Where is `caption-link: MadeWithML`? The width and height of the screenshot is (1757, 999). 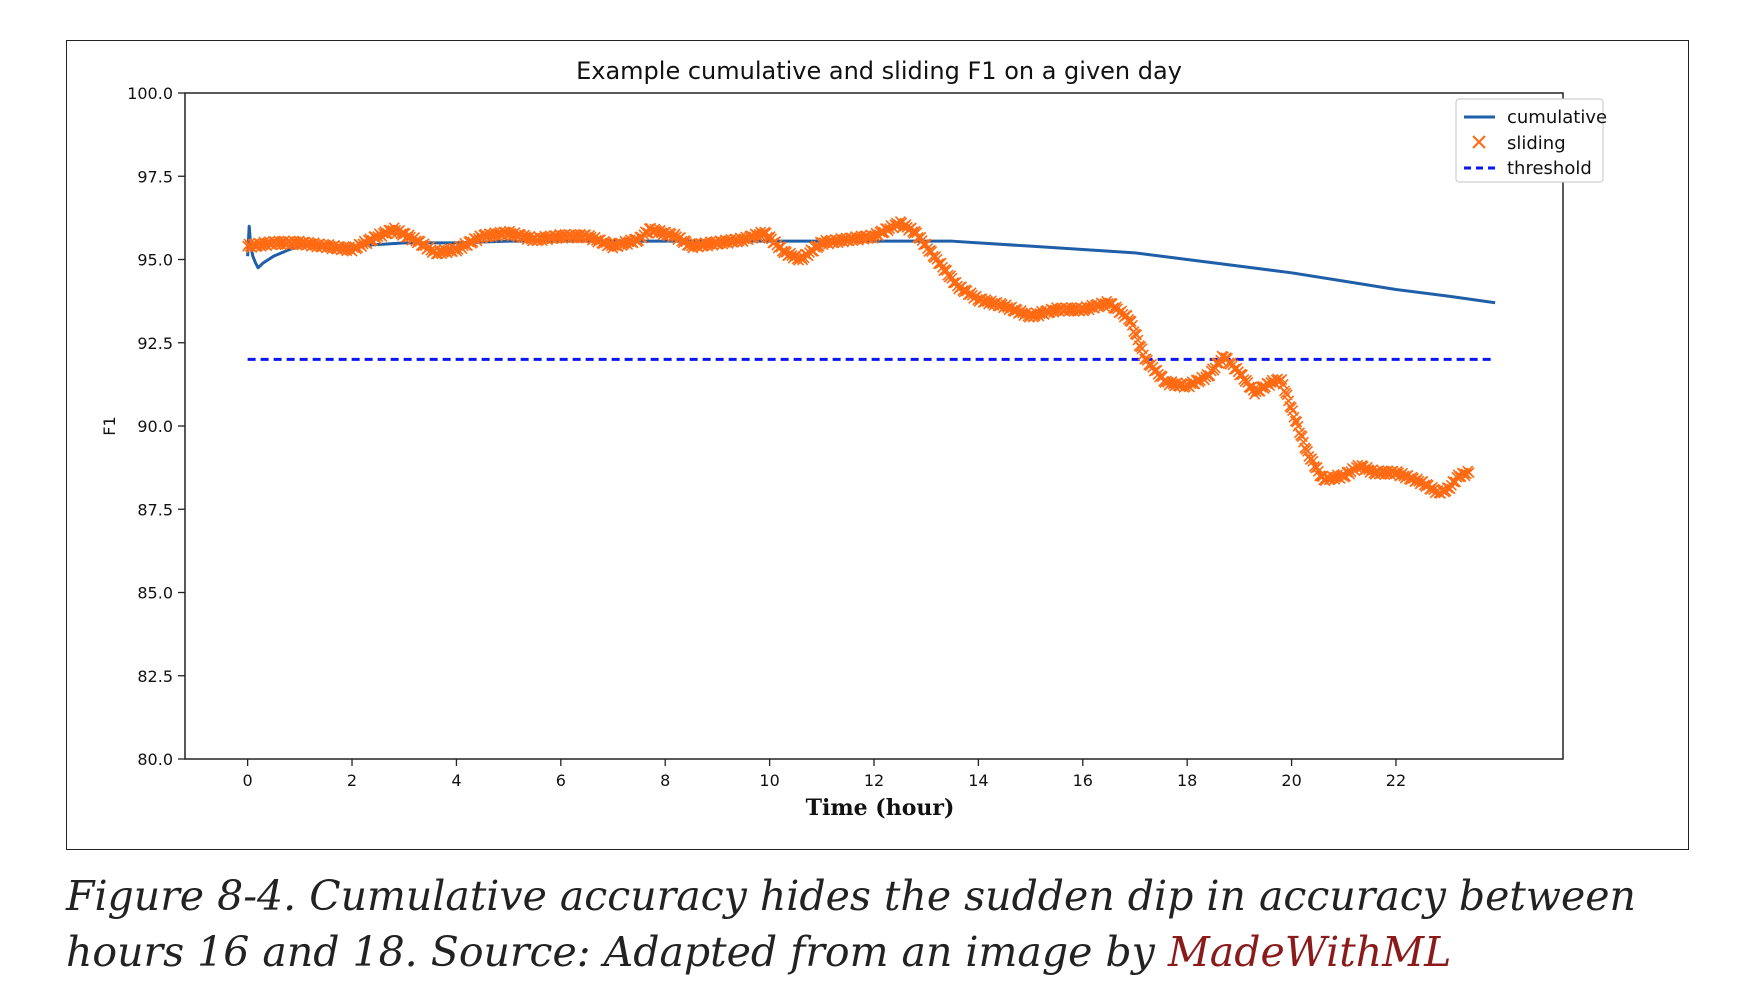 caption-link: MadeWithML is located at coordinates (1309, 952).